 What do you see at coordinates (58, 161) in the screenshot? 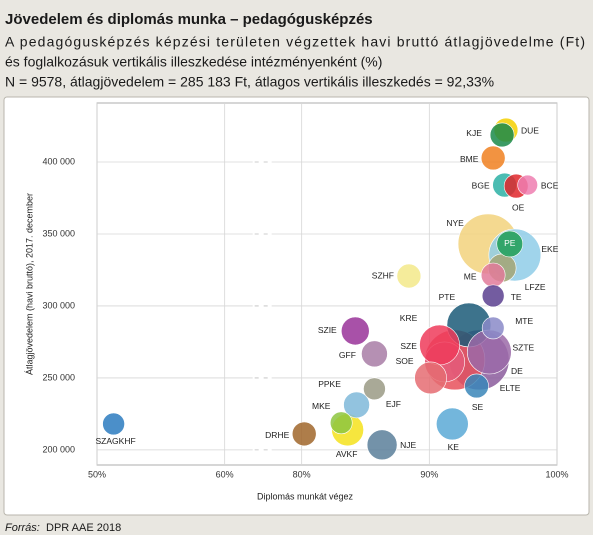
I see `y-tick-label: 400 000` at bounding box center [58, 161].